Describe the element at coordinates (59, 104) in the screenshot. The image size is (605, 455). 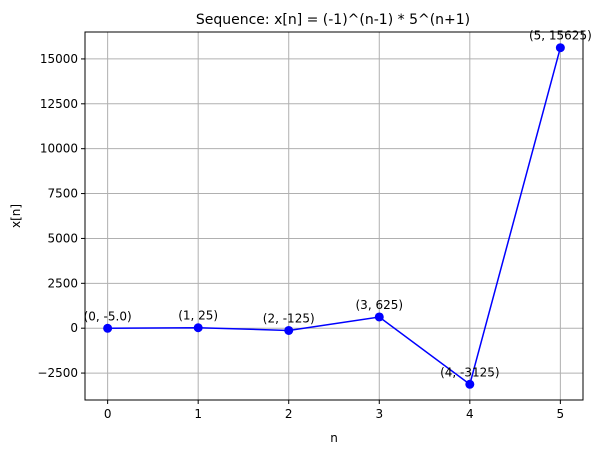
I see `y-tick-label: 12500` at that location.